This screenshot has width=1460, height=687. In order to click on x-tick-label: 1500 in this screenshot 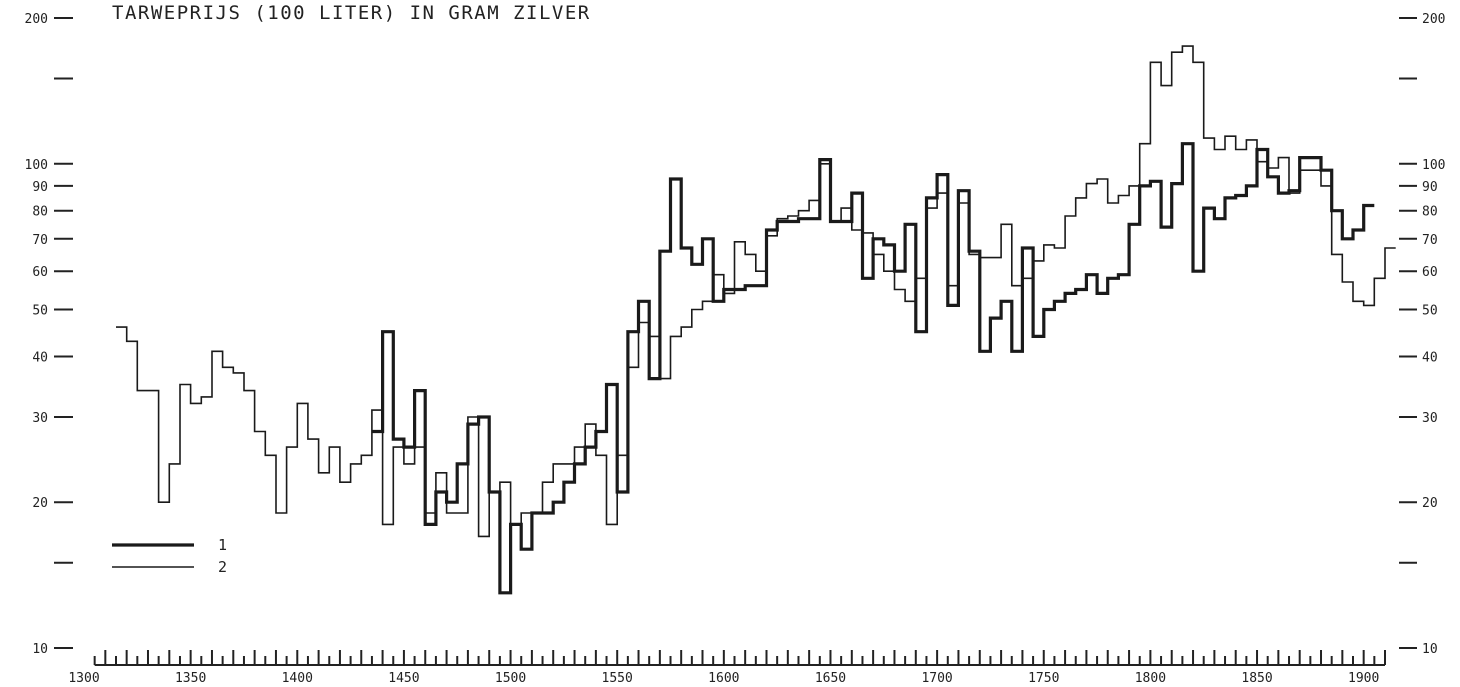, I will do `click(510, 678)`.